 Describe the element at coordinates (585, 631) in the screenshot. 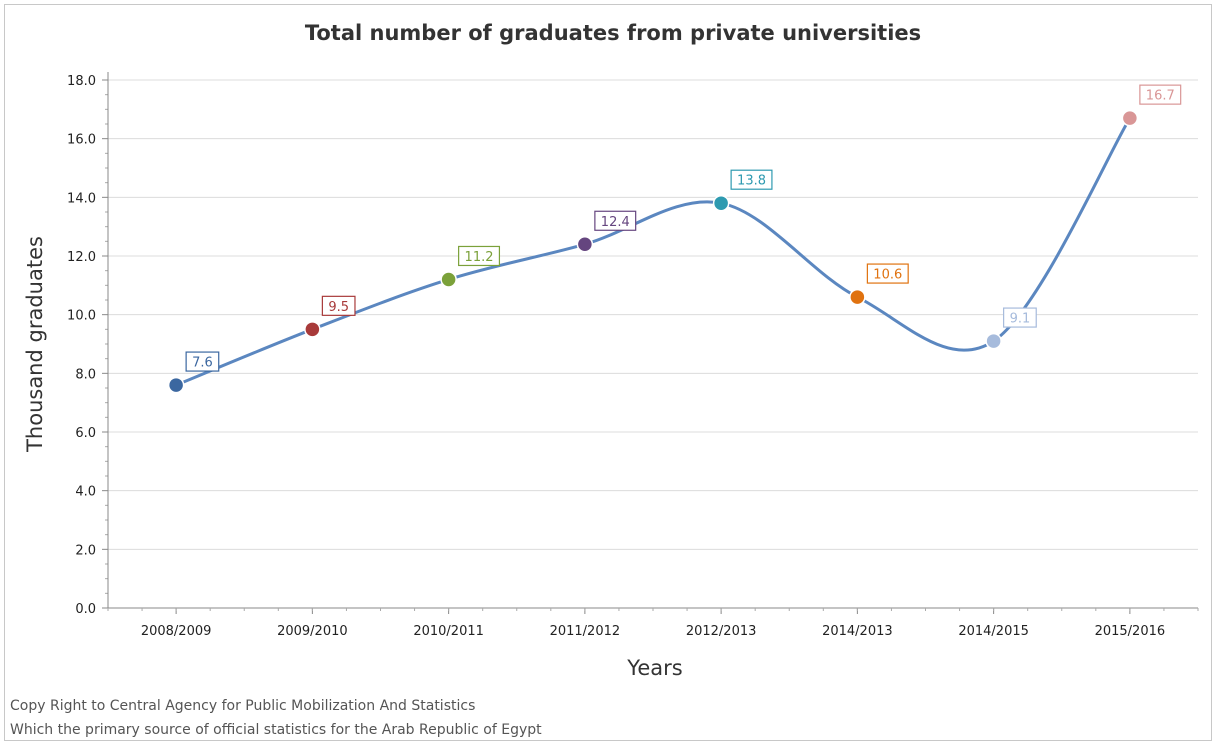

I see `x-tick-label: 2011/2012` at that location.